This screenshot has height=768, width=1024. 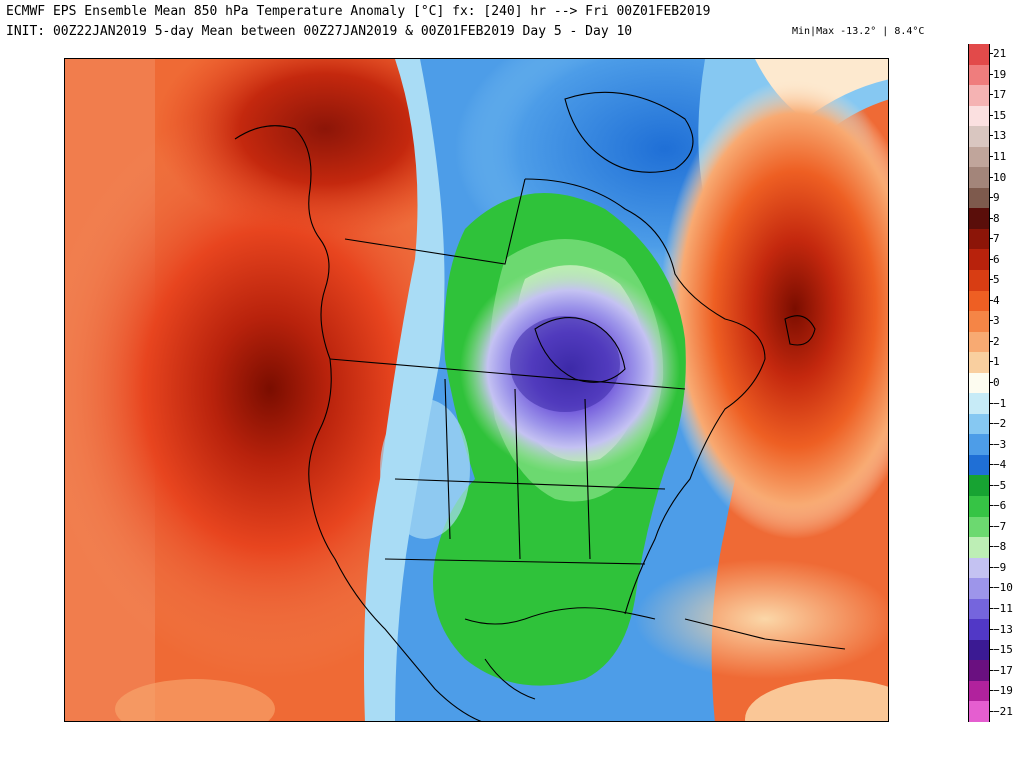 What do you see at coordinates (998, 424) in the screenshot?
I see `legend-tick-label: −2` at bounding box center [998, 424].